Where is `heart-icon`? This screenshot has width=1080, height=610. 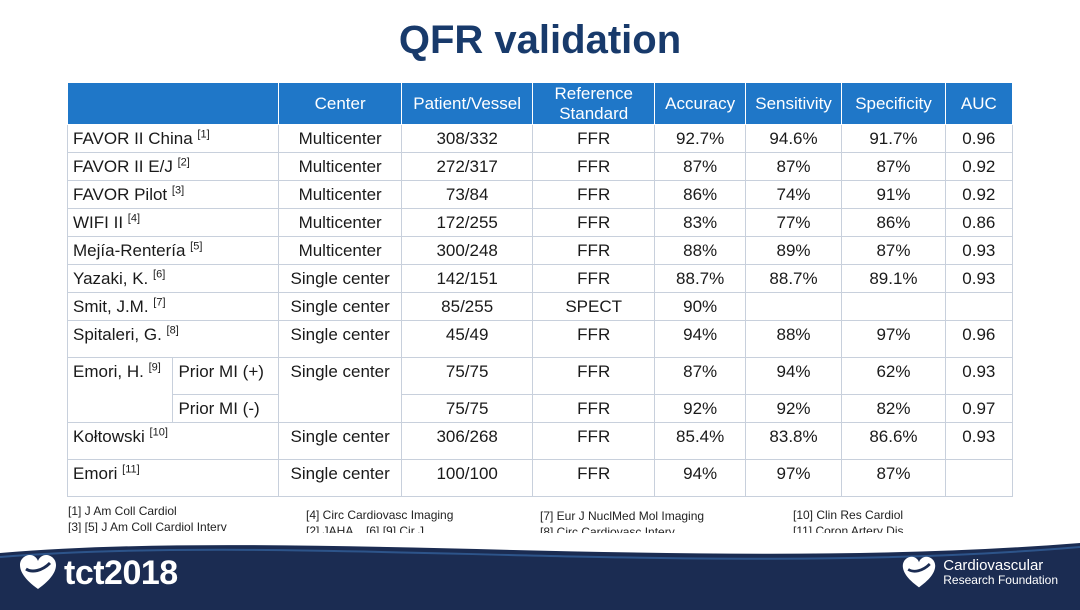 heart-icon is located at coordinates (919, 572).